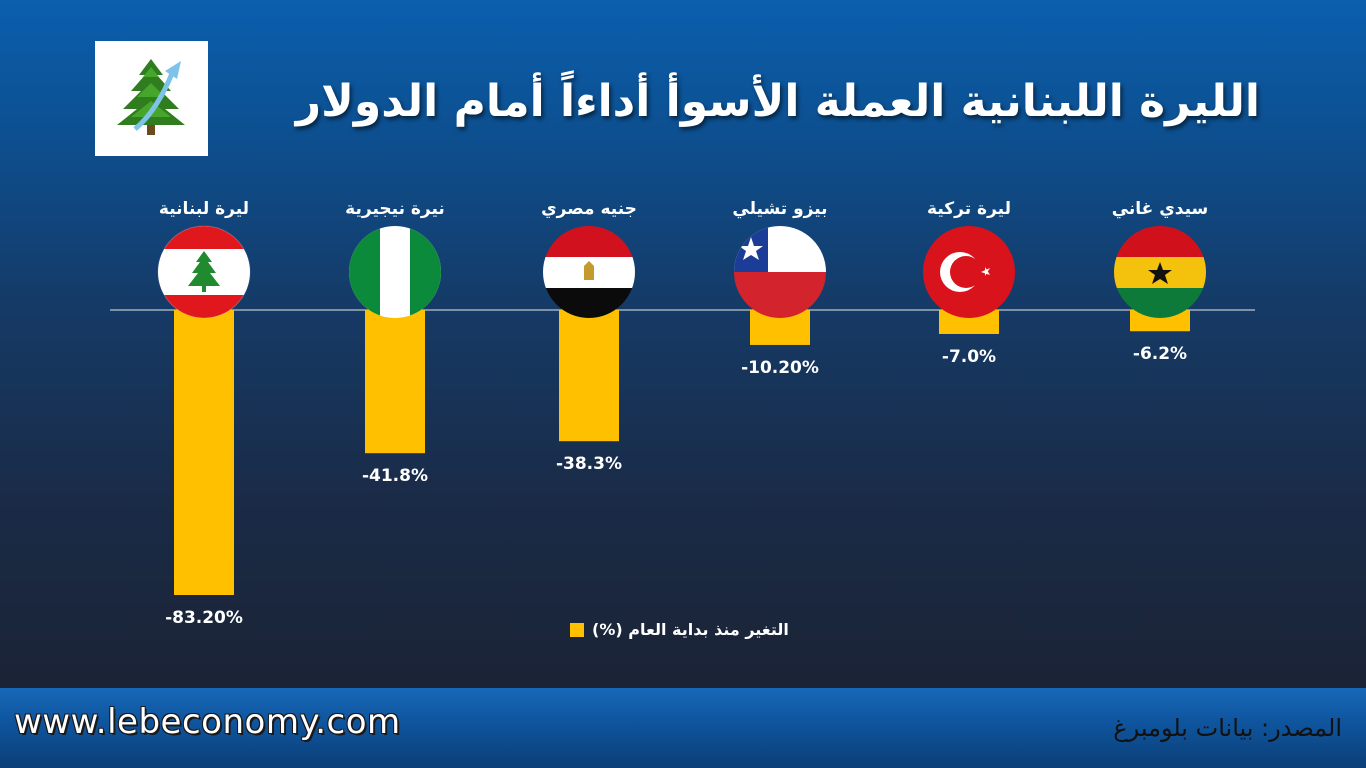  I want to click on category-label: جنيه مصري, so click(589, 209).